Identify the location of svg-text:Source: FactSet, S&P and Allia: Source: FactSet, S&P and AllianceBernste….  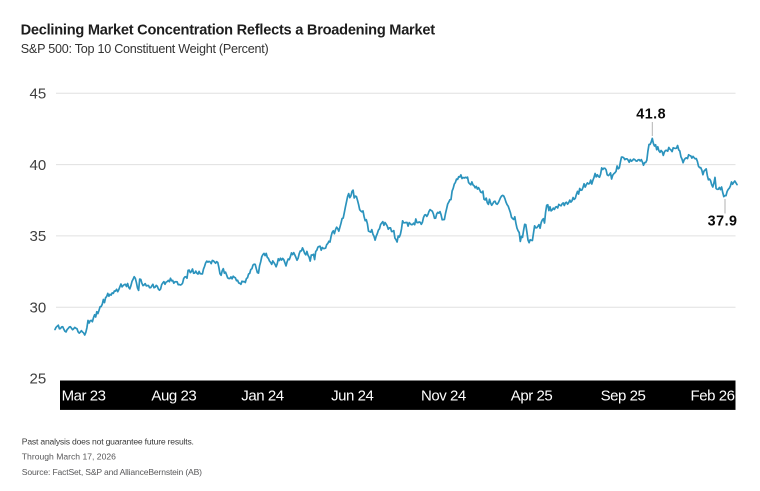
(112, 472).